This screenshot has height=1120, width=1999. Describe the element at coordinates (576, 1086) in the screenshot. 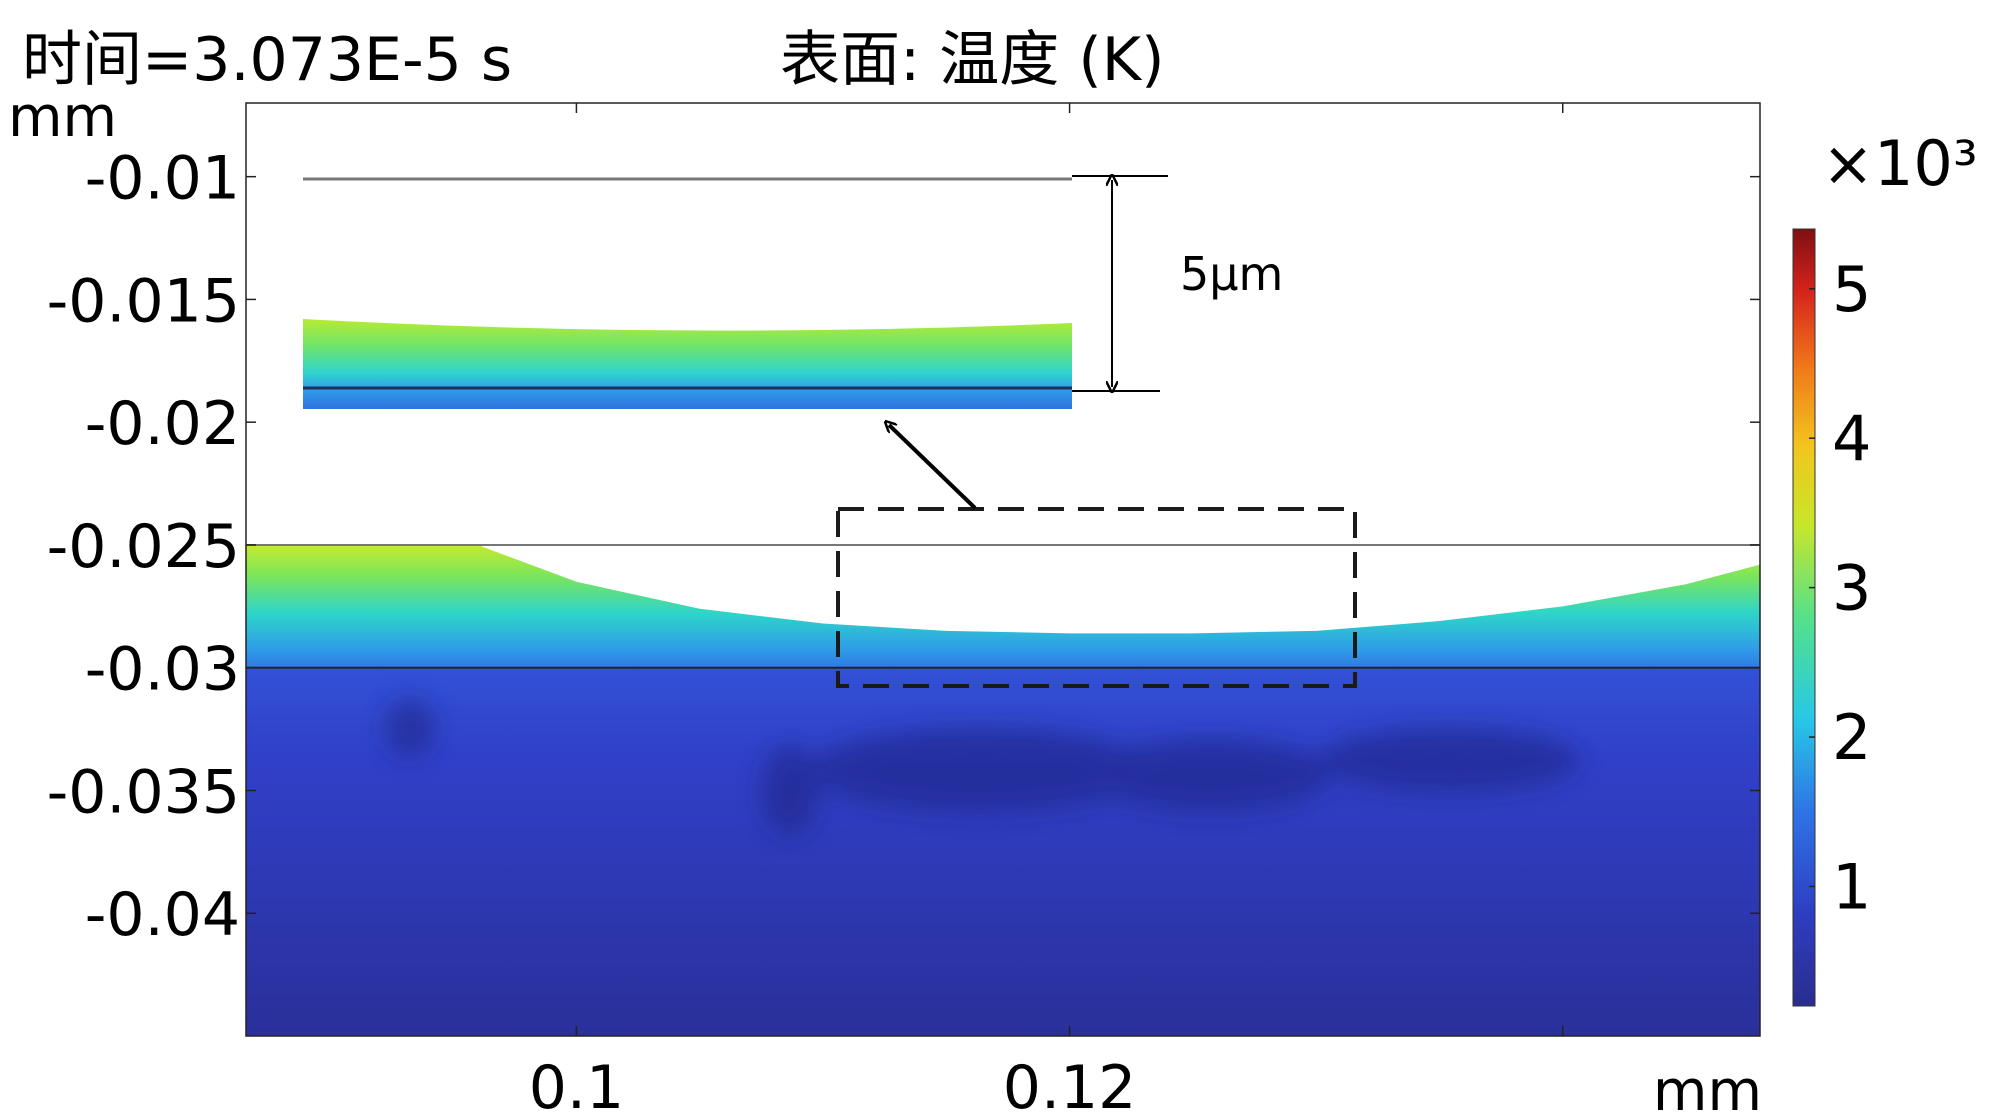

I see `x-tick-label: 0.1` at that location.